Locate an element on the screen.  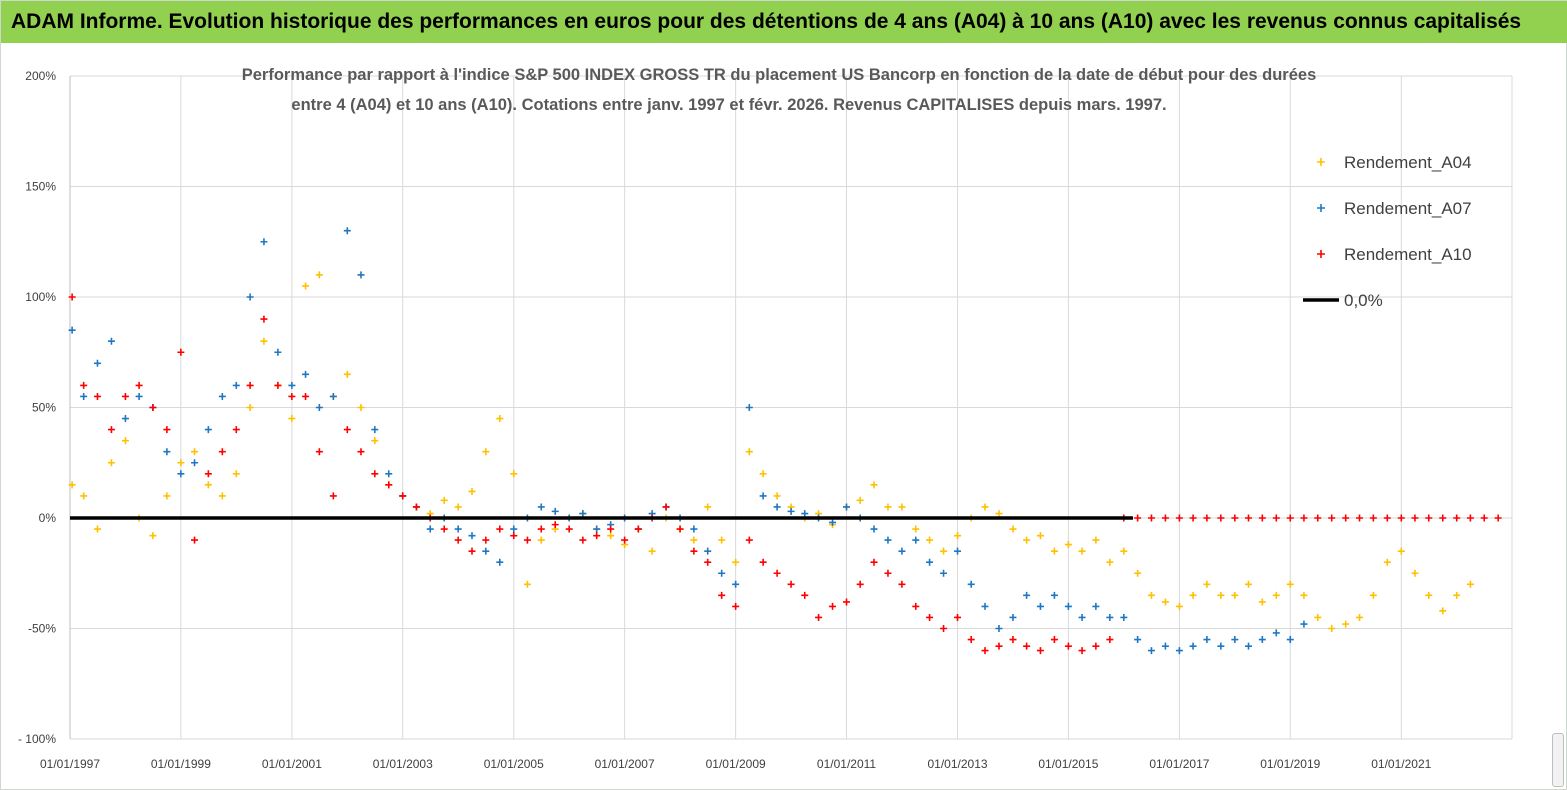
x-tick-label: 01/01/2001 is located at coordinates (292, 764).